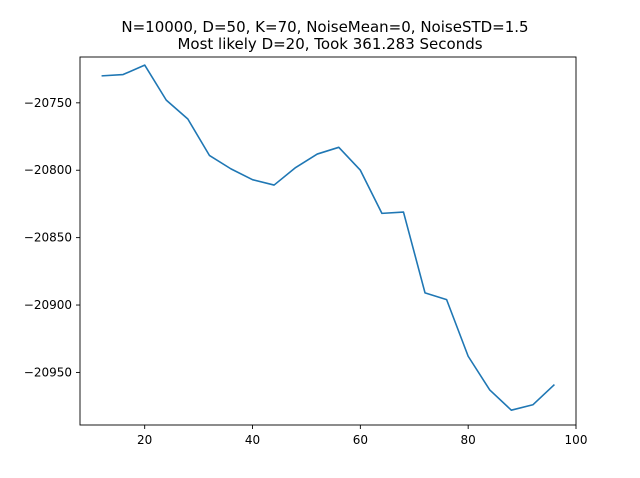 The width and height of the screenshot is (640, 478). I want to click on y-tick-label: −20950, so click(48, 372).